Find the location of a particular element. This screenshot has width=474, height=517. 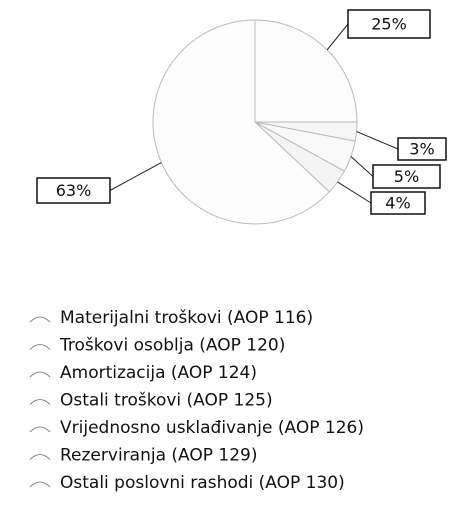

data-label: 25% is located at coordinates (389, 24).